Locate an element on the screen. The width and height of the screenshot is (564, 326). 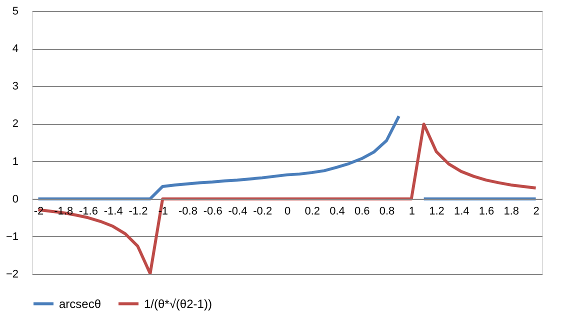
y-tick-label: 0 is located at coordinates (15, 199).